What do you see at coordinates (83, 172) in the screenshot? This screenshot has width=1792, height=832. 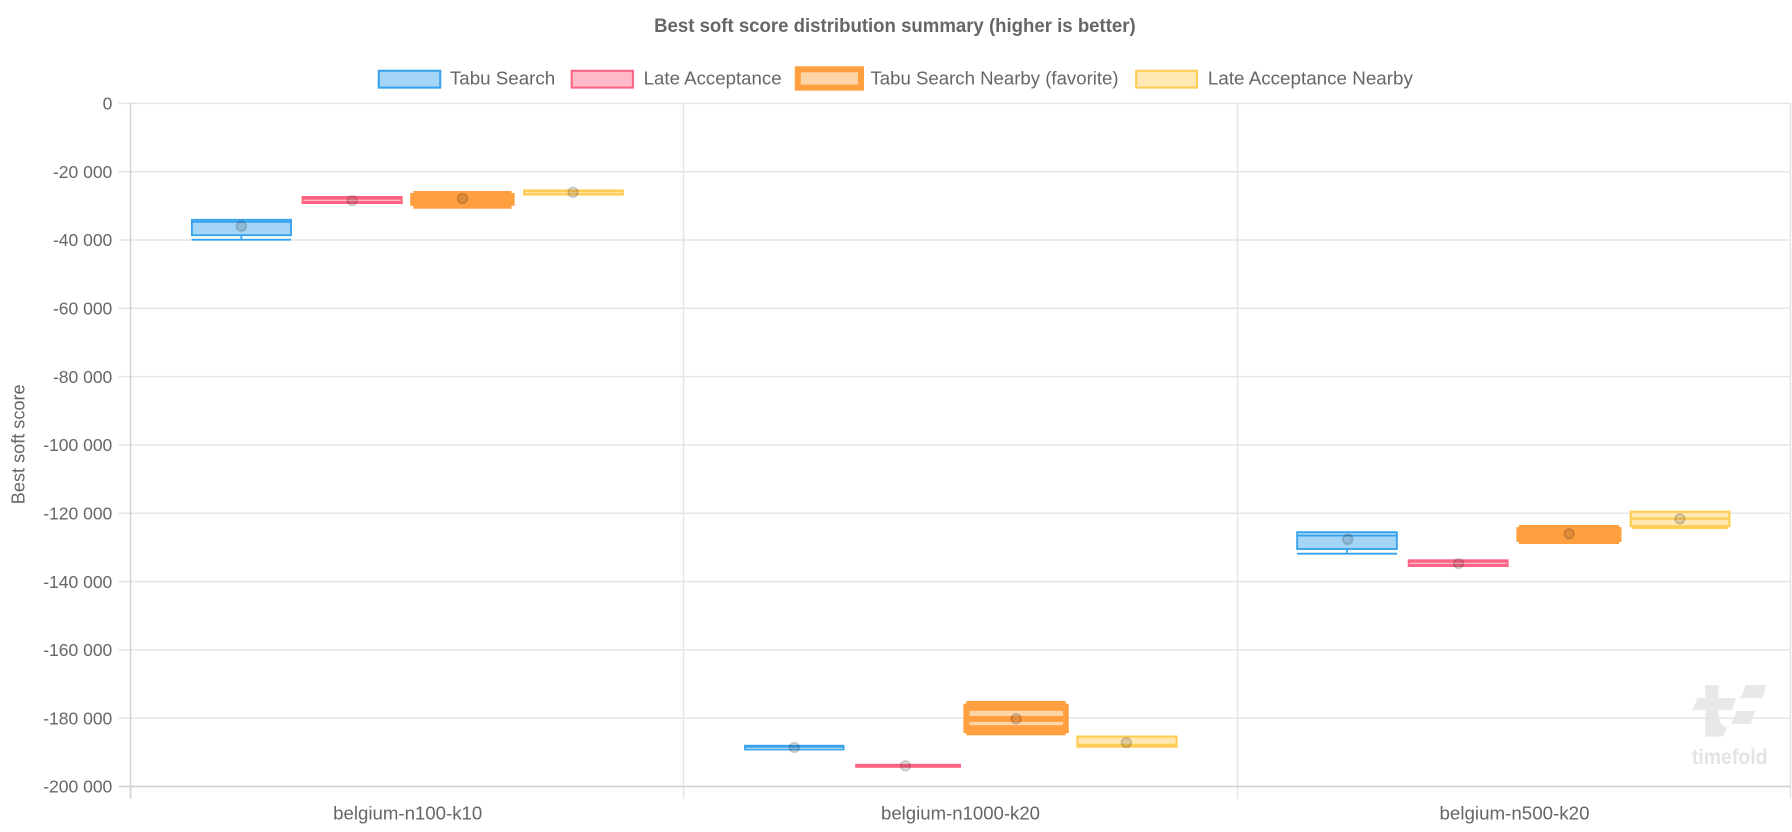 I see `svg-text: -20 000` at bounding box center [83, 172].